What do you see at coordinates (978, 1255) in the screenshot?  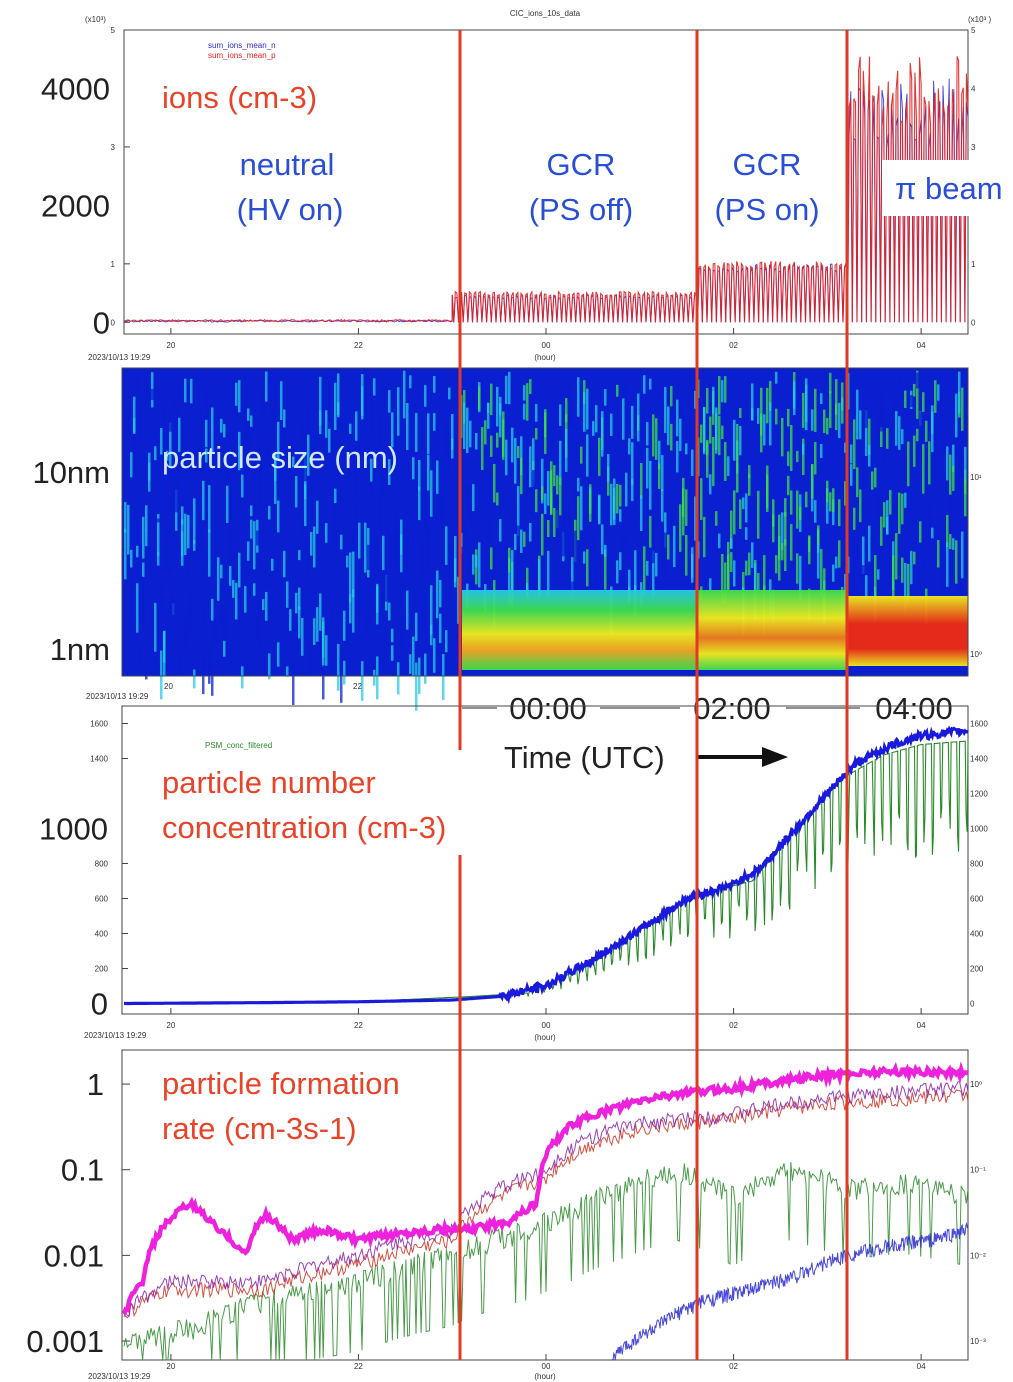 I see `rate-y-right-tick: 10⁻²` at bounding box center [978, 1255].